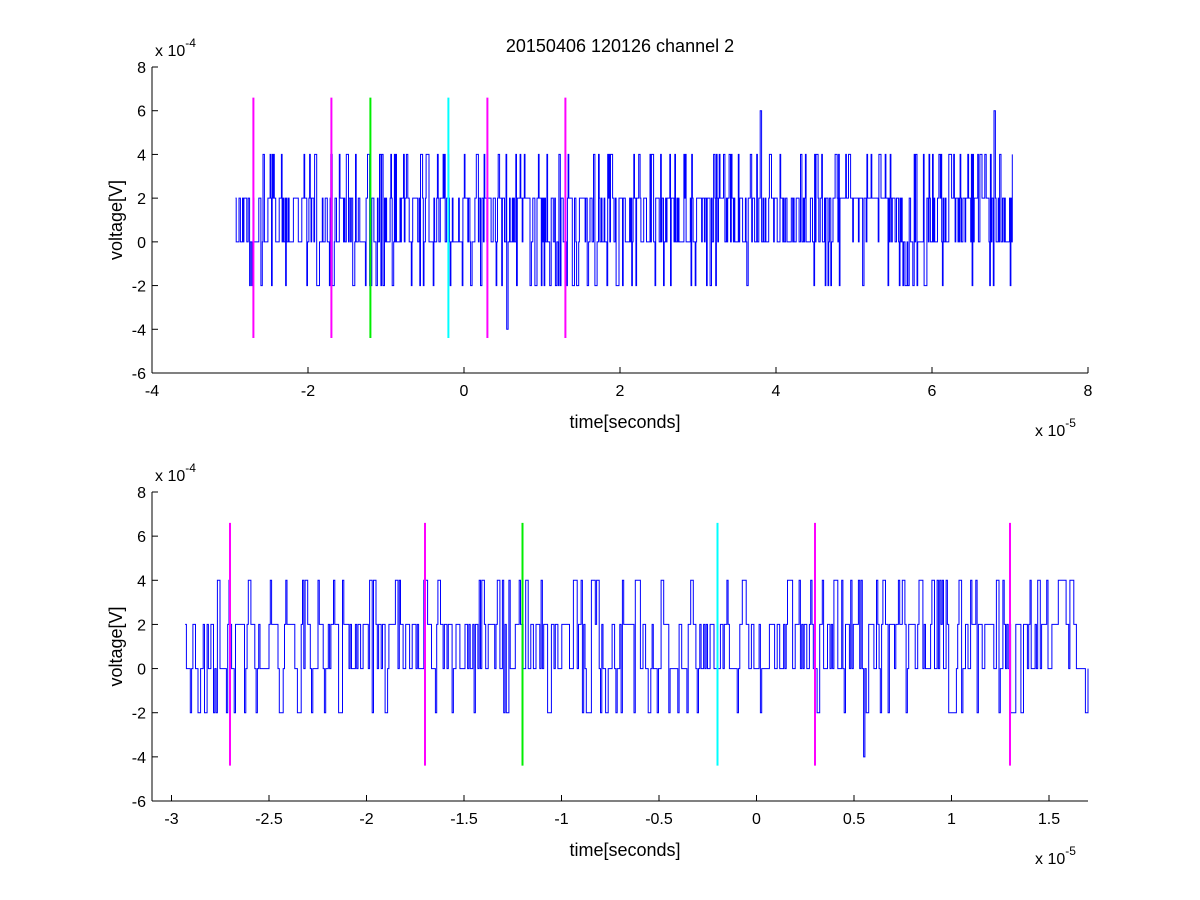 The height and width of the screenshot is (900, 1200). What do you see at coordinates (756, 819) in the screenshot?
I see `plot2-x-tick-label-6: 0` at bounding box center [756, 819].